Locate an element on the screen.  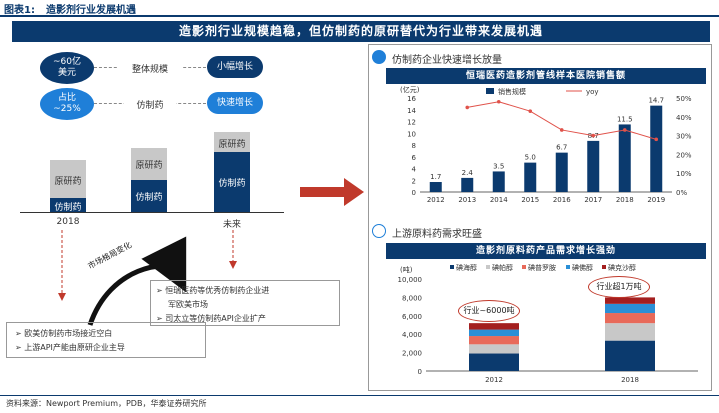
list-left-item-1: 欧美仿制药市场接近空白 is located at coordinates (68, 333).